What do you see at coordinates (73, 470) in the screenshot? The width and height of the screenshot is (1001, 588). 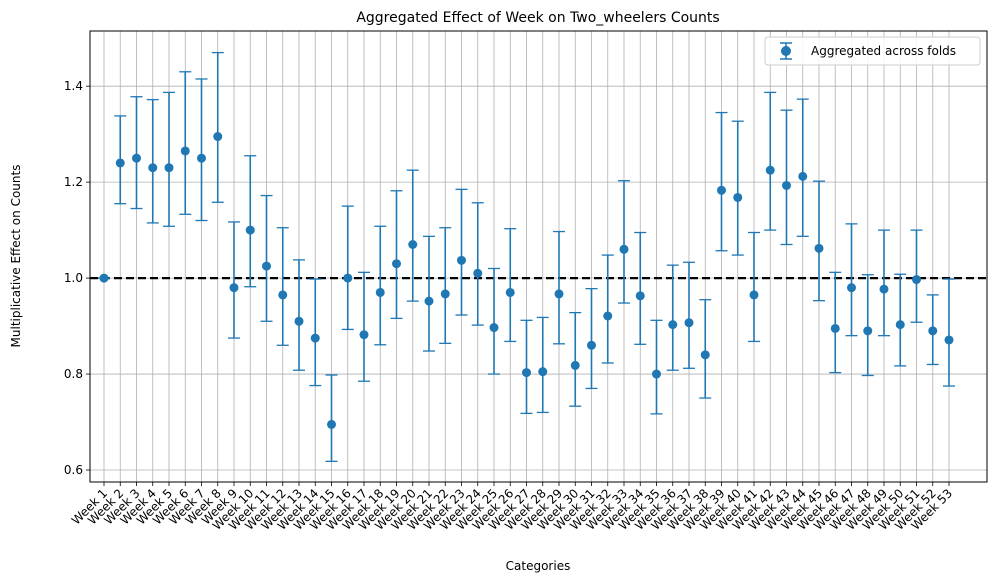 I see `y-tick-label: 0.6` at bounding box center [73, 470].